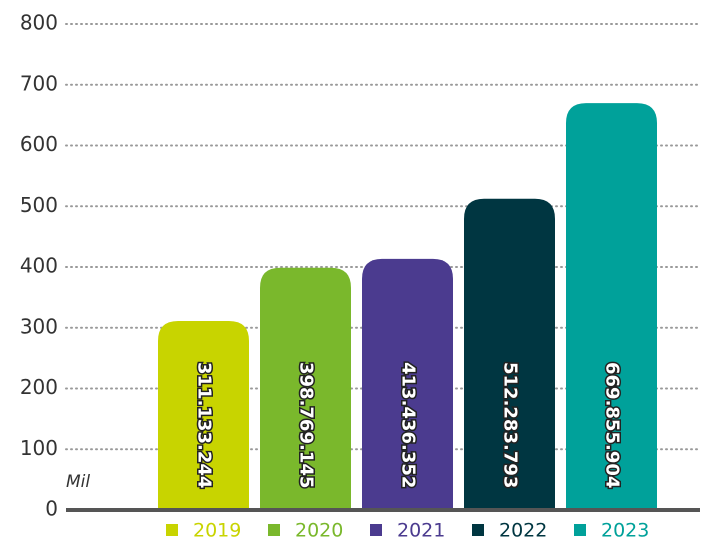  What do you see at coordinates (78, 482) in the screenshot?
I see `y-axis-label: Mil` at bounding box center [78, 482].